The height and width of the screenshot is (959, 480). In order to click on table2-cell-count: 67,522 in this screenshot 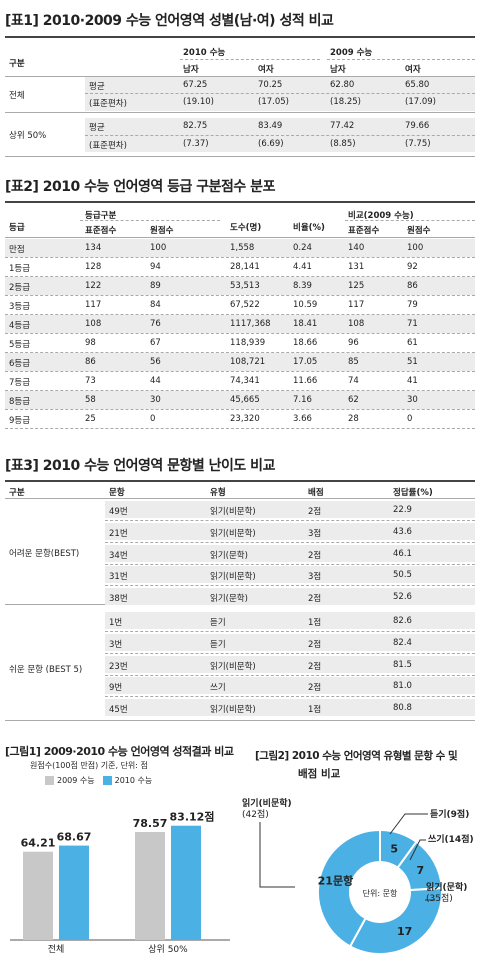, I will do `click(245, 305)`.